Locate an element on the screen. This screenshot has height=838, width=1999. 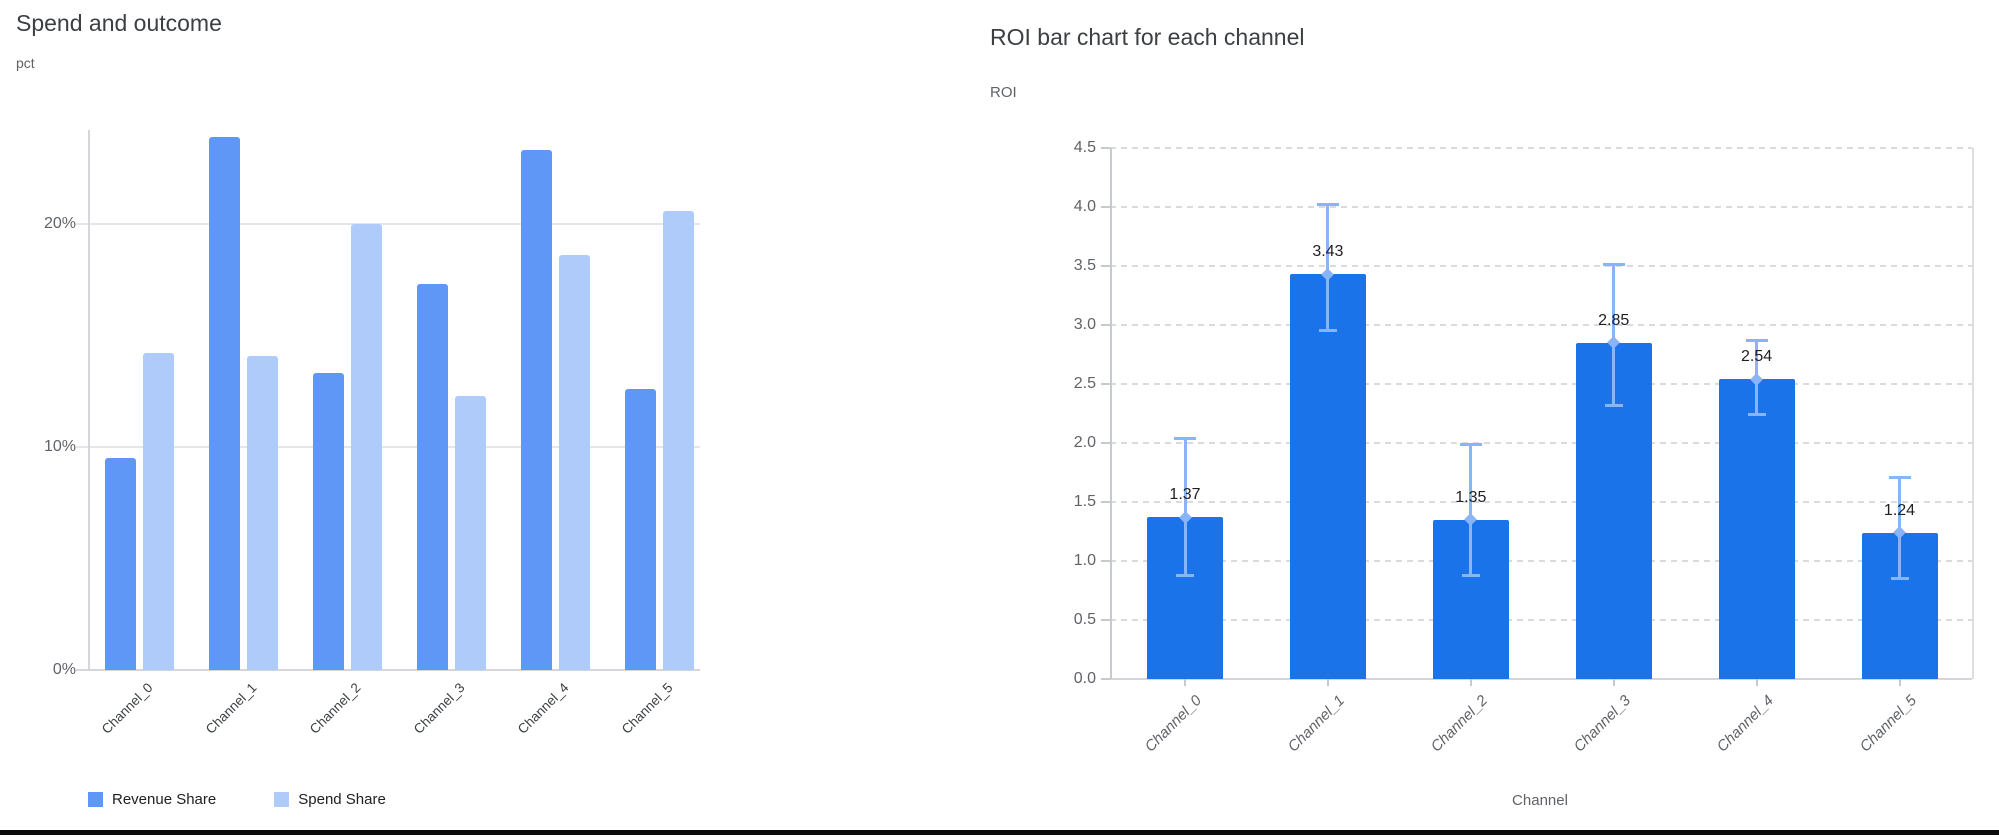
right-ytickmark-0.0 is located at coordinates (1105, 679).